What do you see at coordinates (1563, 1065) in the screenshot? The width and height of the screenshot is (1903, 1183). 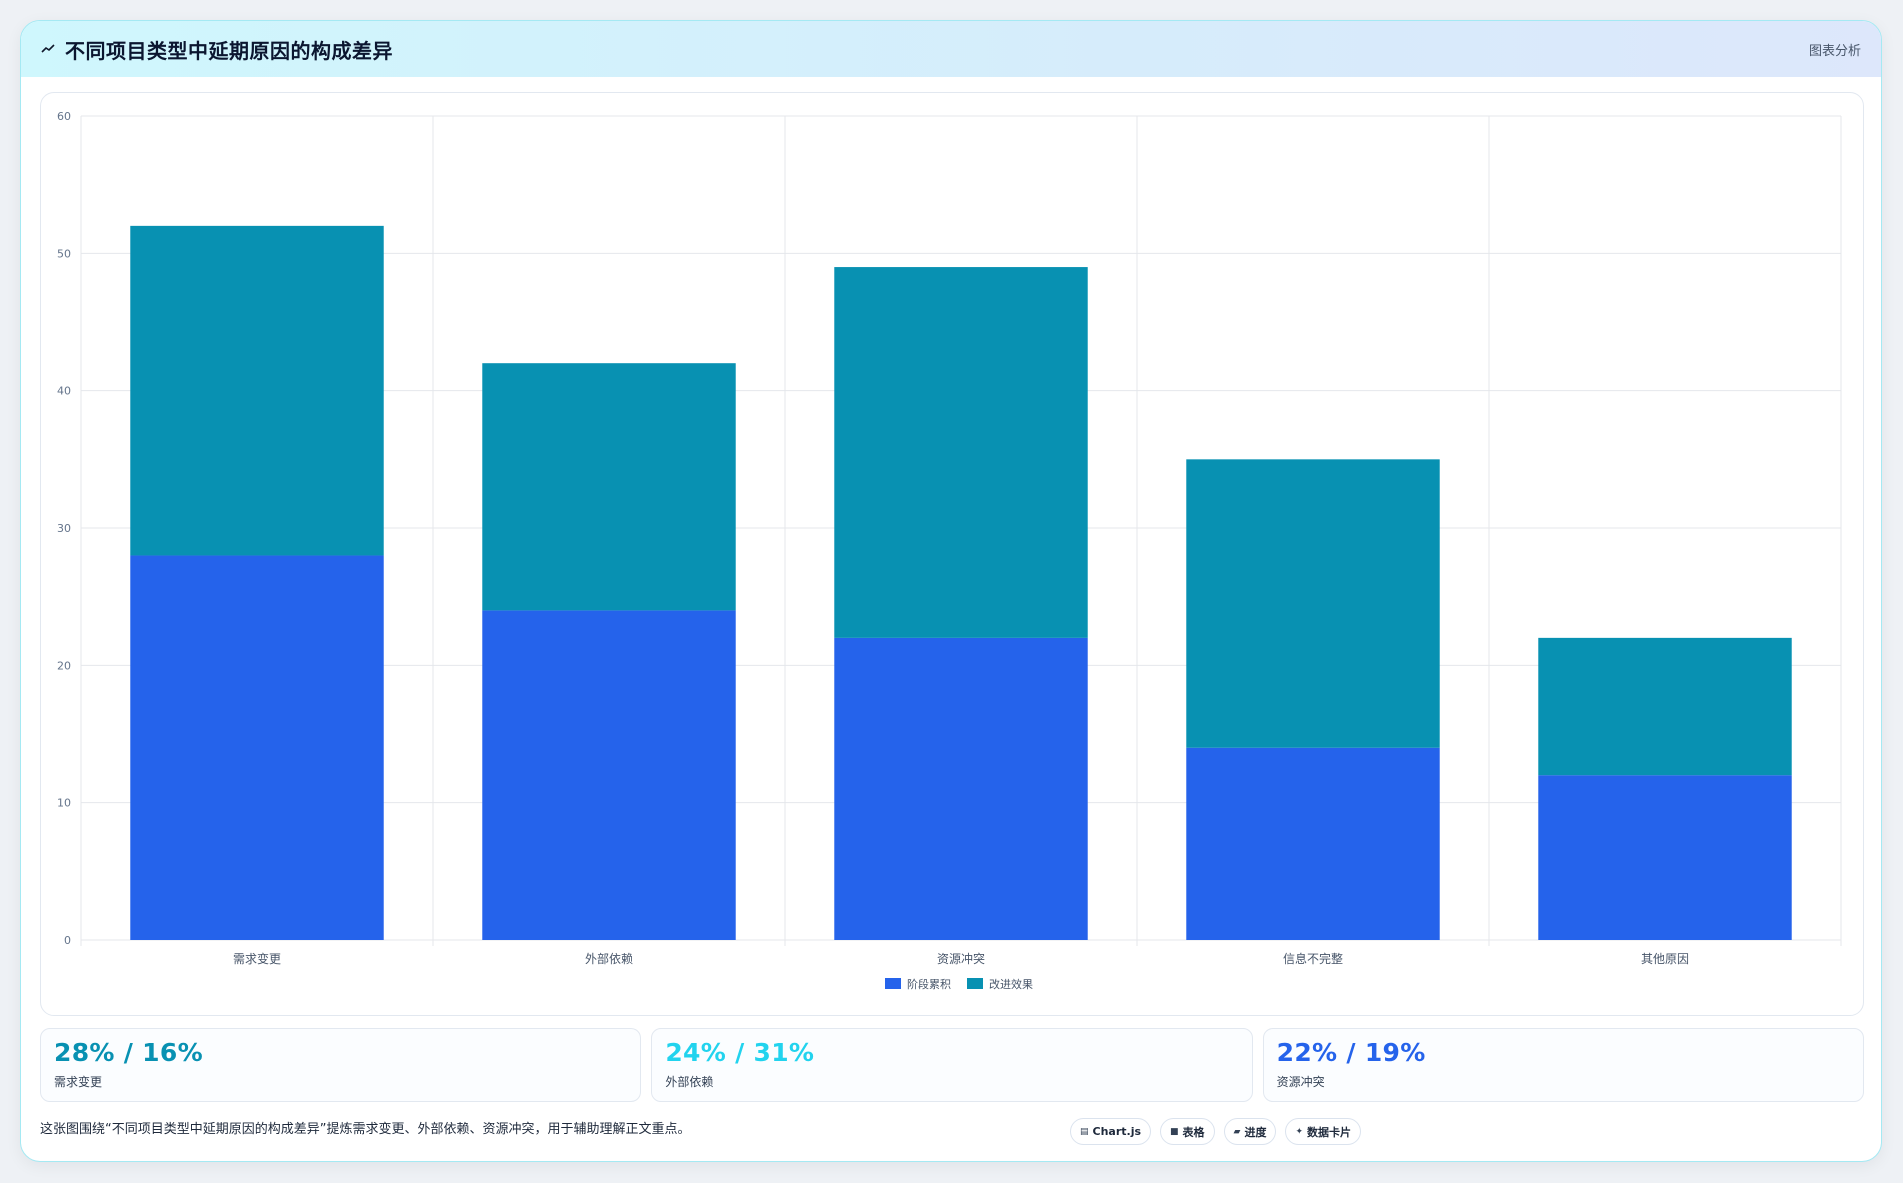 I see `stat-card: 22% / 19% 资源冲突` at bounding box center [1563, 1065].